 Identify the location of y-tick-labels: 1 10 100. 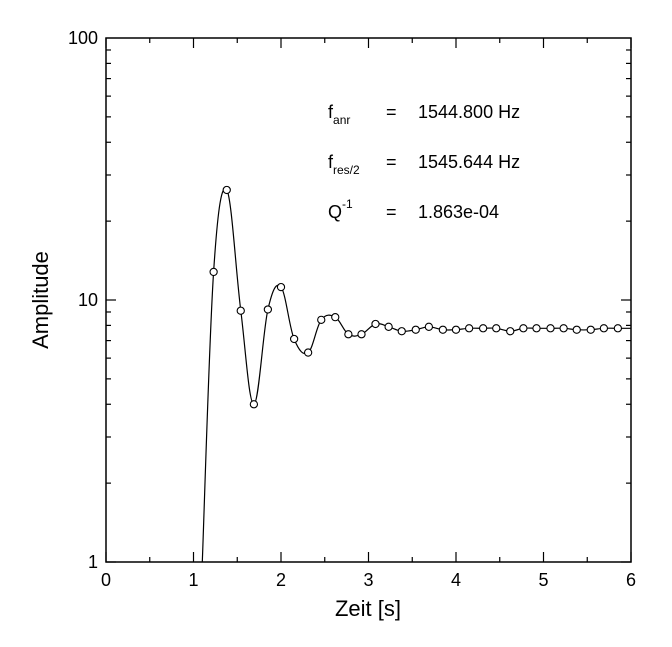
(83, 300).